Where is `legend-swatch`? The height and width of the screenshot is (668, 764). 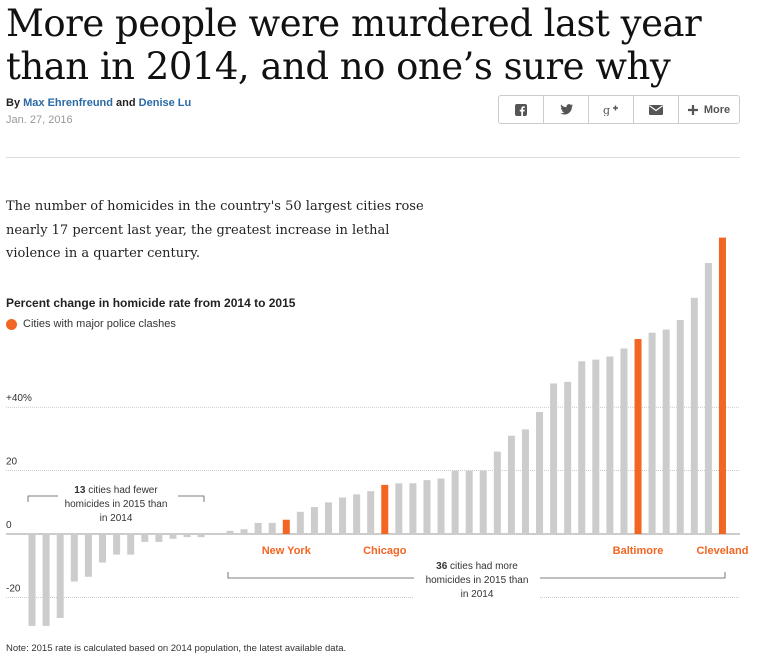
legend-swatch is located at coordinates (11, 324).